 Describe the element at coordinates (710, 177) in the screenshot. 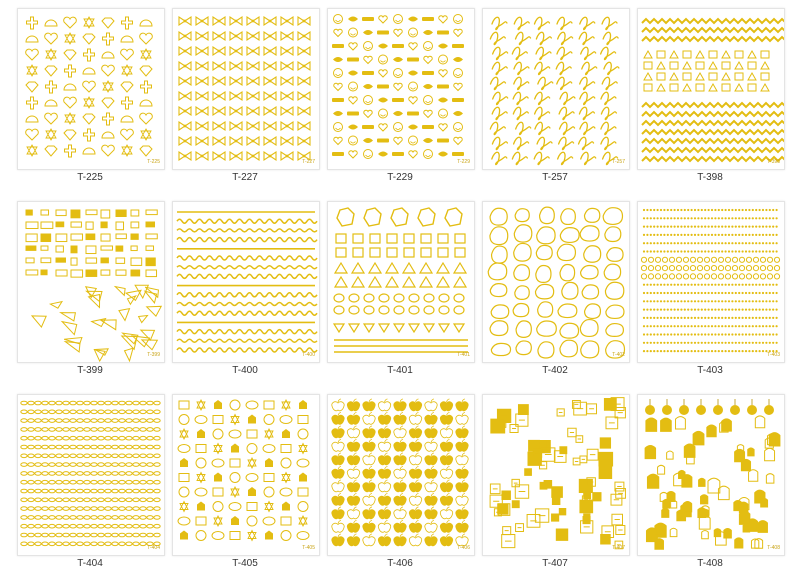

I see `sheet-code-label: T-398` at that location.